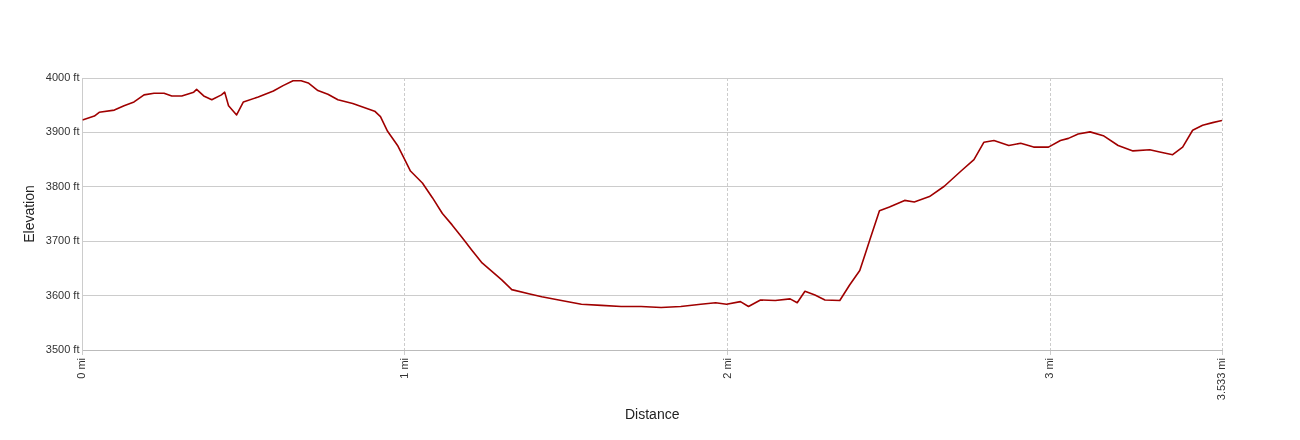 Image resolution: width=1300 pixels, height=440 pixels. Describe the element at coordinates (62, 240) in the screenshot. I see `y-tick-label: 3700 ft` at that location.